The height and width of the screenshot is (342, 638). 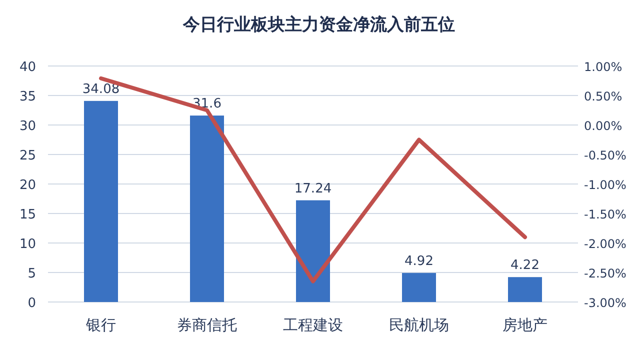 What do you see at coordinates (27, 67) in the screenshot?
I see `ytick: 40` at bounding box center [27, 67].